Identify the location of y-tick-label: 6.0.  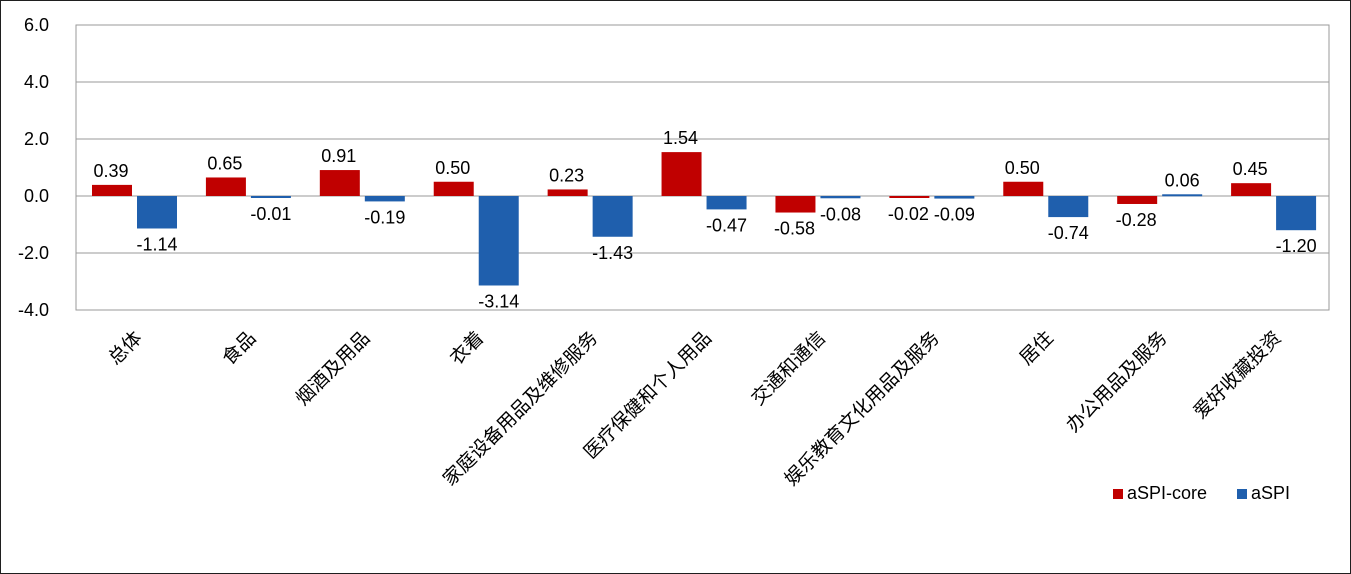
(36, 25).